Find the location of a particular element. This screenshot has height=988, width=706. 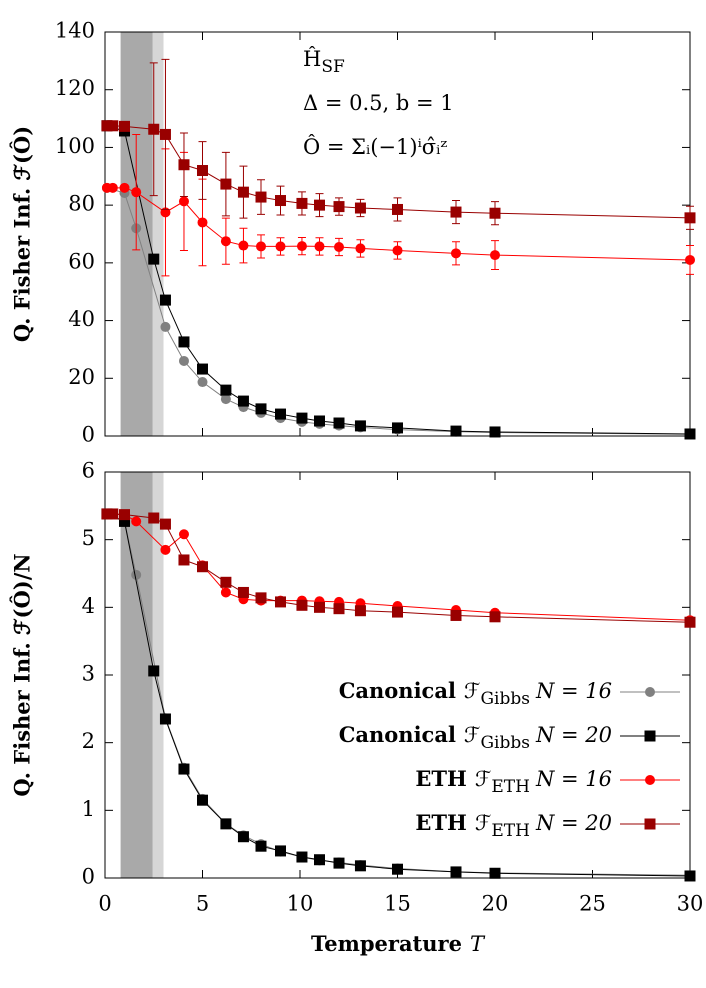

legend-label: Canonical ℱGibbs N = 20 is located at coordinates (475, 737).